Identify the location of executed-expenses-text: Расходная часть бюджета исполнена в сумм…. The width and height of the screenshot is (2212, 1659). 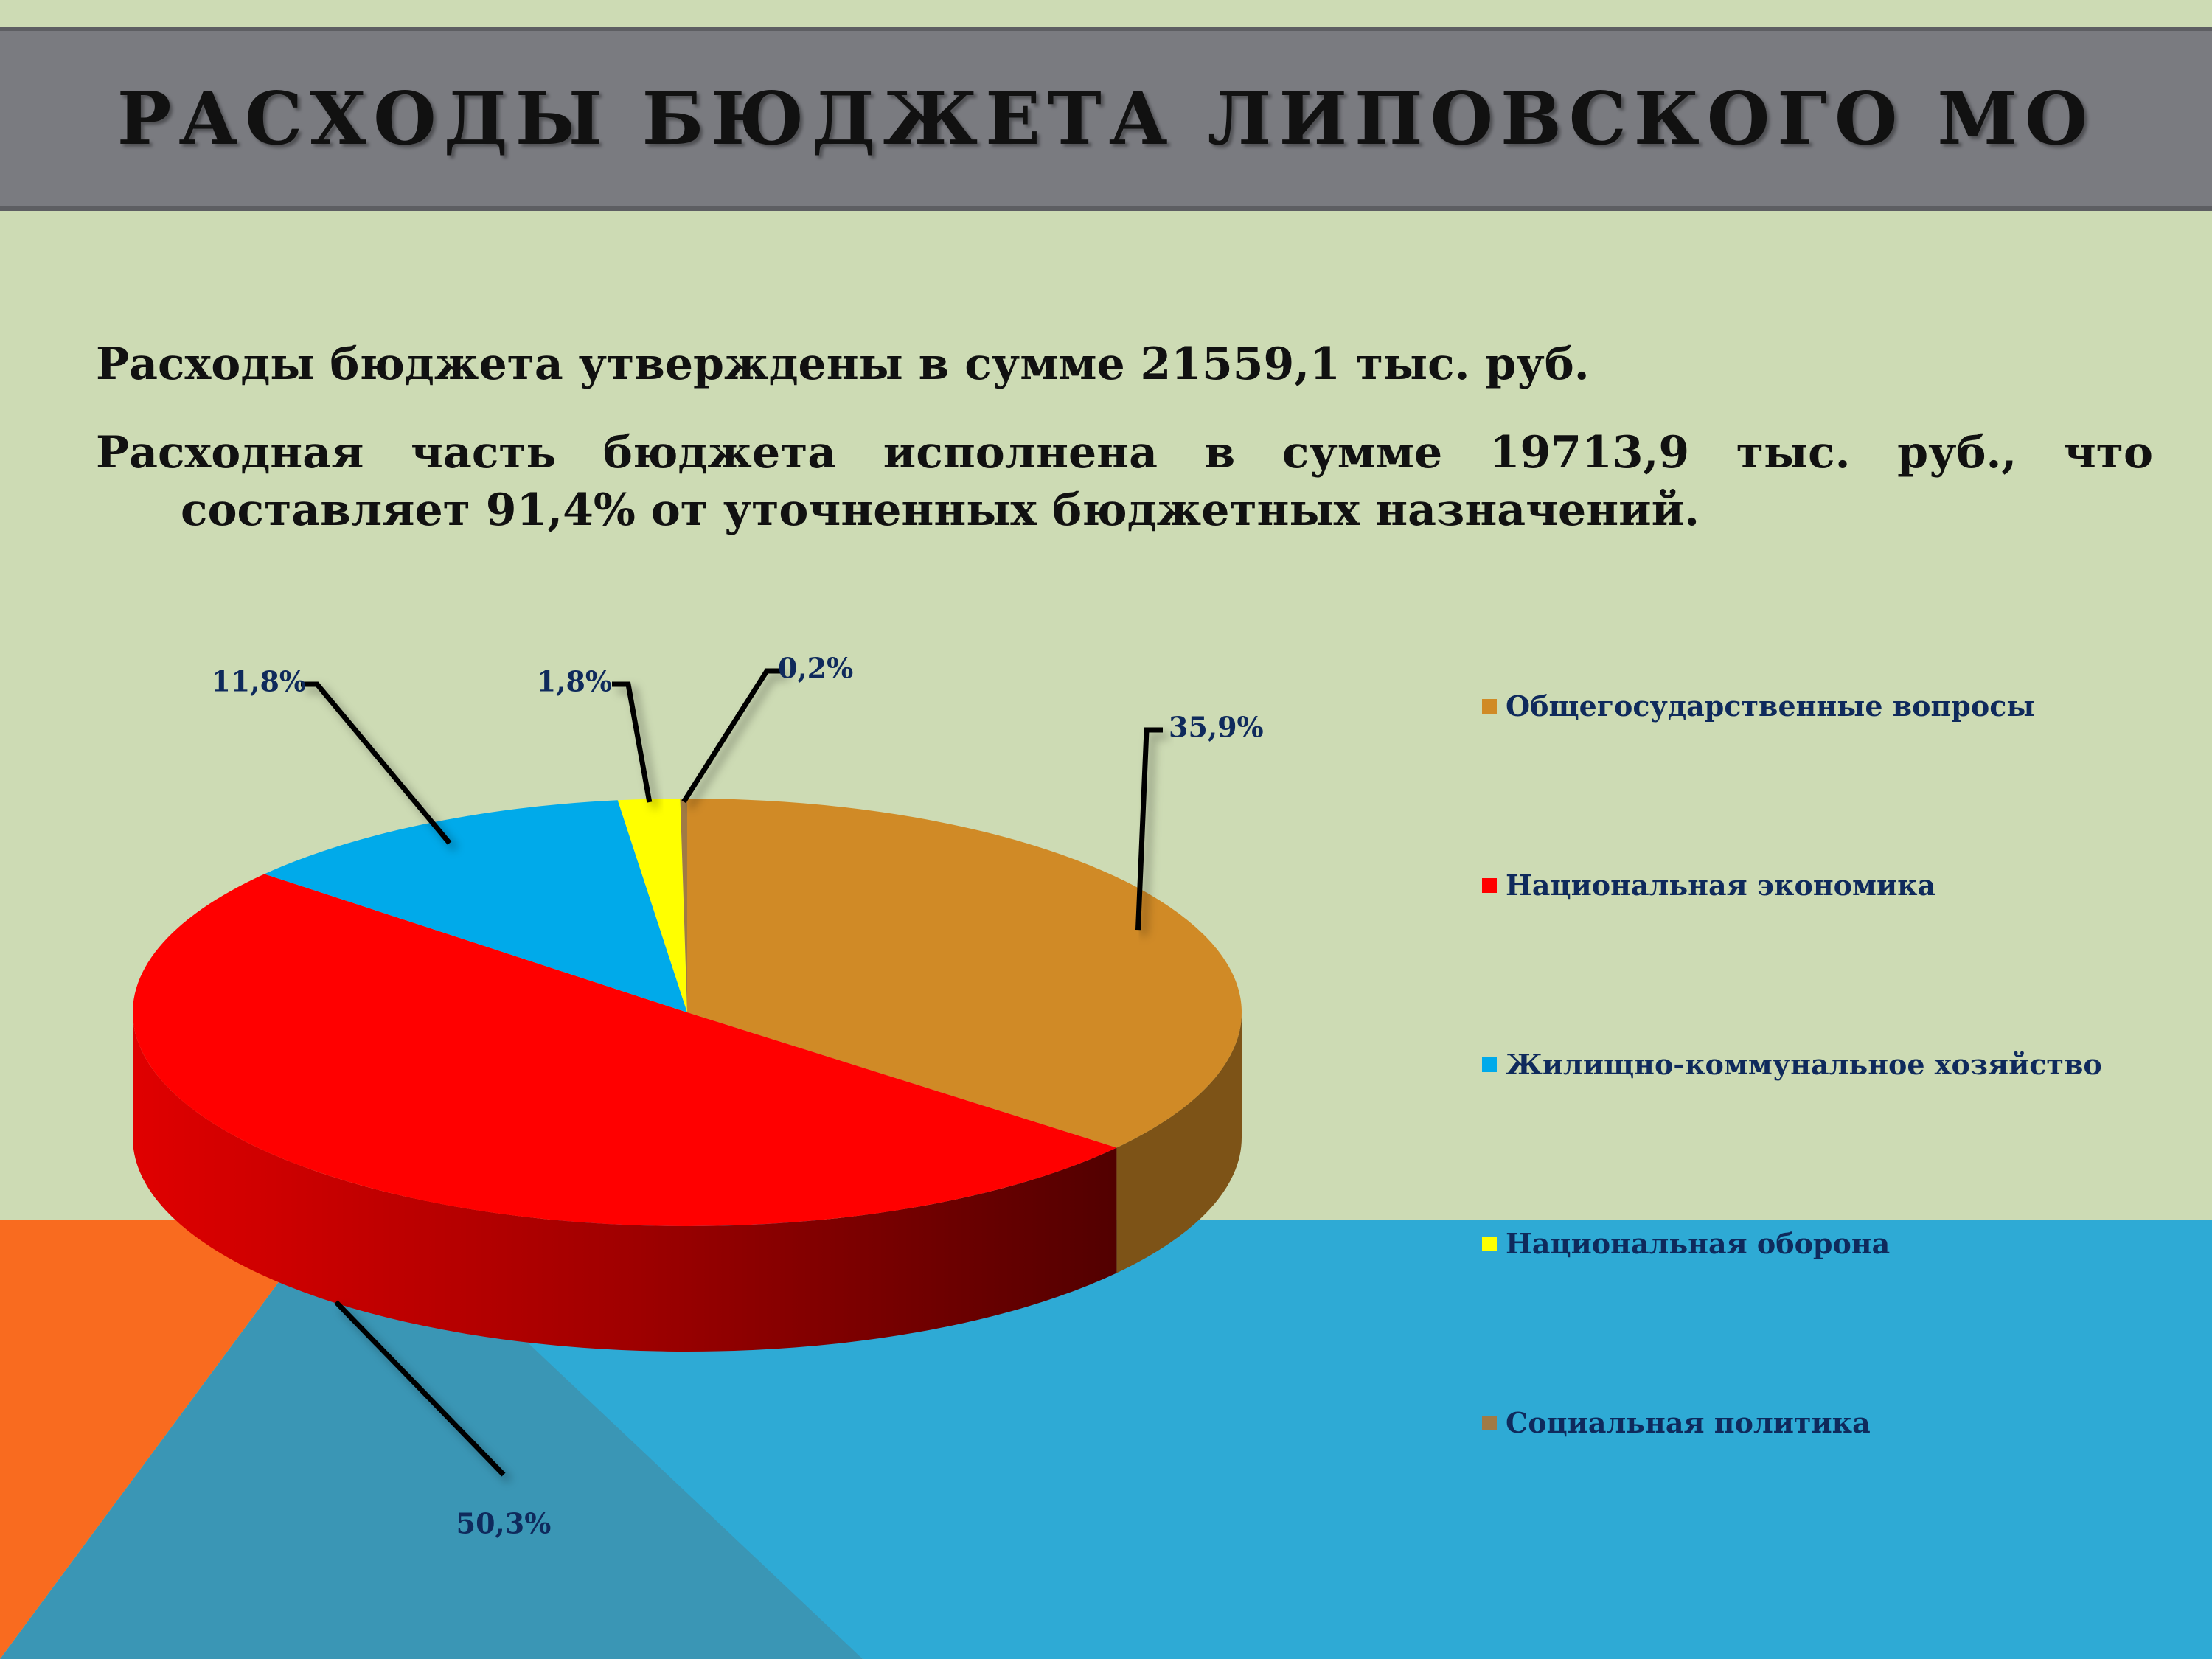
(1124, 481).